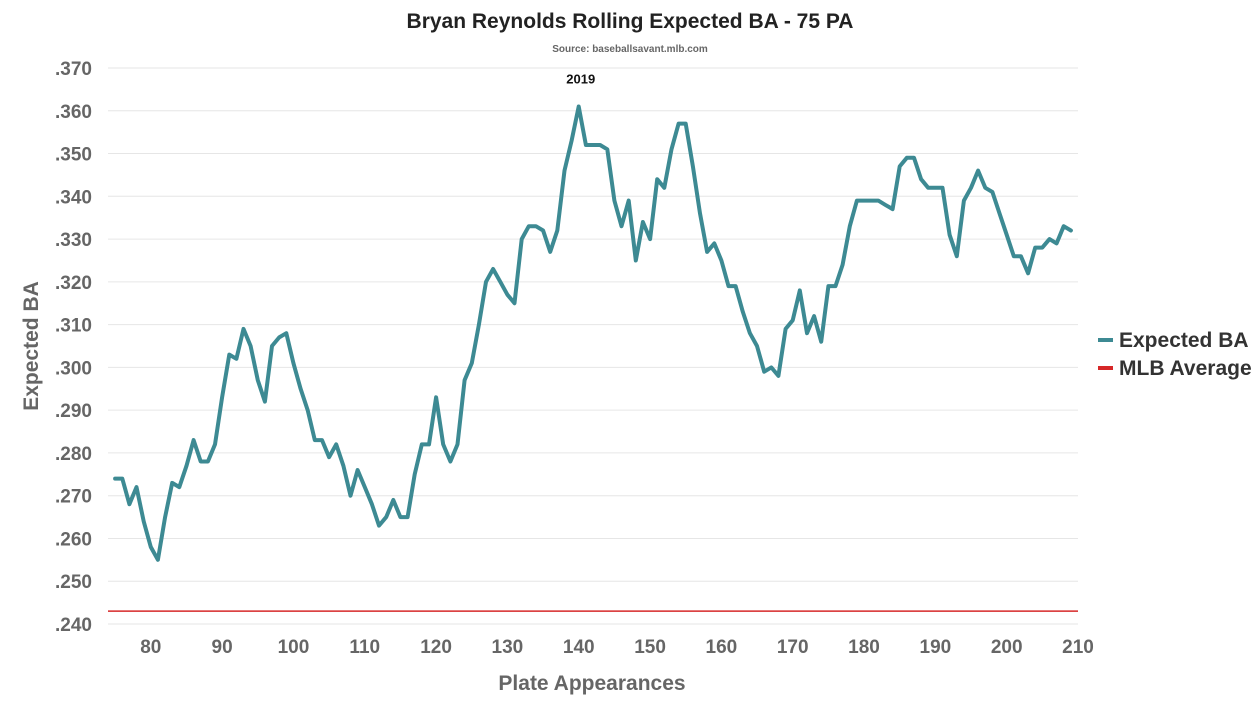 The width and height of the screenshot is (1260, 710). What do you see at coordinates (73, 197) in the screenshot?
I see `y-tick-label: .340` at bounding box center [73, 197].